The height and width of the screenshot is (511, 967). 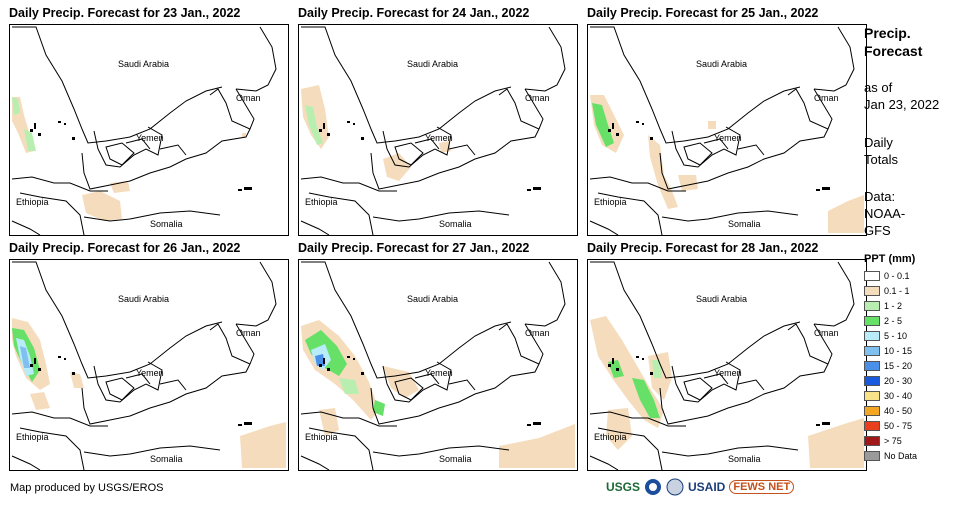 What do you see at coordinates (707, 487) in the screenshot?
I see `usaid-logo: USAID` at bounding box center [707, 487].